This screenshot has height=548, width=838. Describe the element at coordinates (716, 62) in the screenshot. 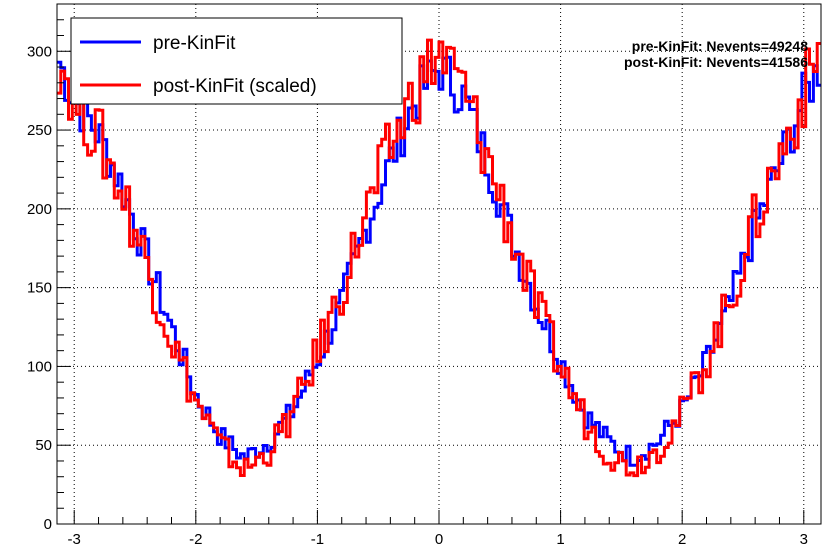

I see `stat-post-nevents: post-KinFit: Nevents=41586` at that location.